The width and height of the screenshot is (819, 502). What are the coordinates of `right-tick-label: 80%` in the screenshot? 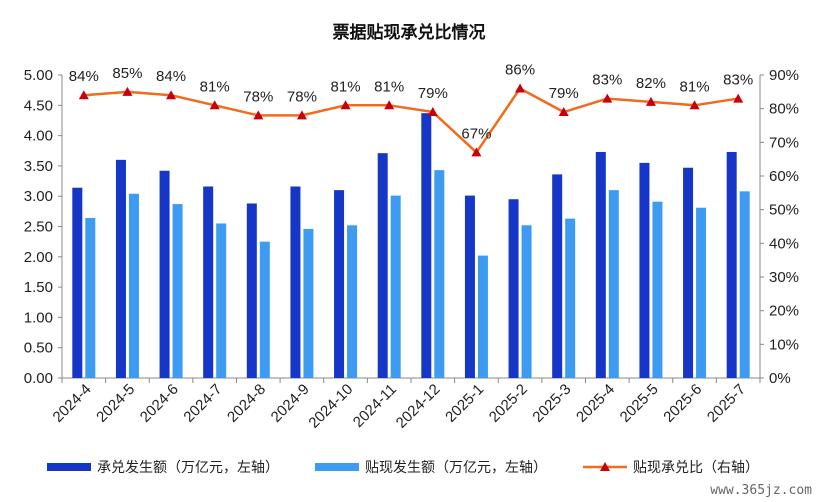 It's located at (784, 109).